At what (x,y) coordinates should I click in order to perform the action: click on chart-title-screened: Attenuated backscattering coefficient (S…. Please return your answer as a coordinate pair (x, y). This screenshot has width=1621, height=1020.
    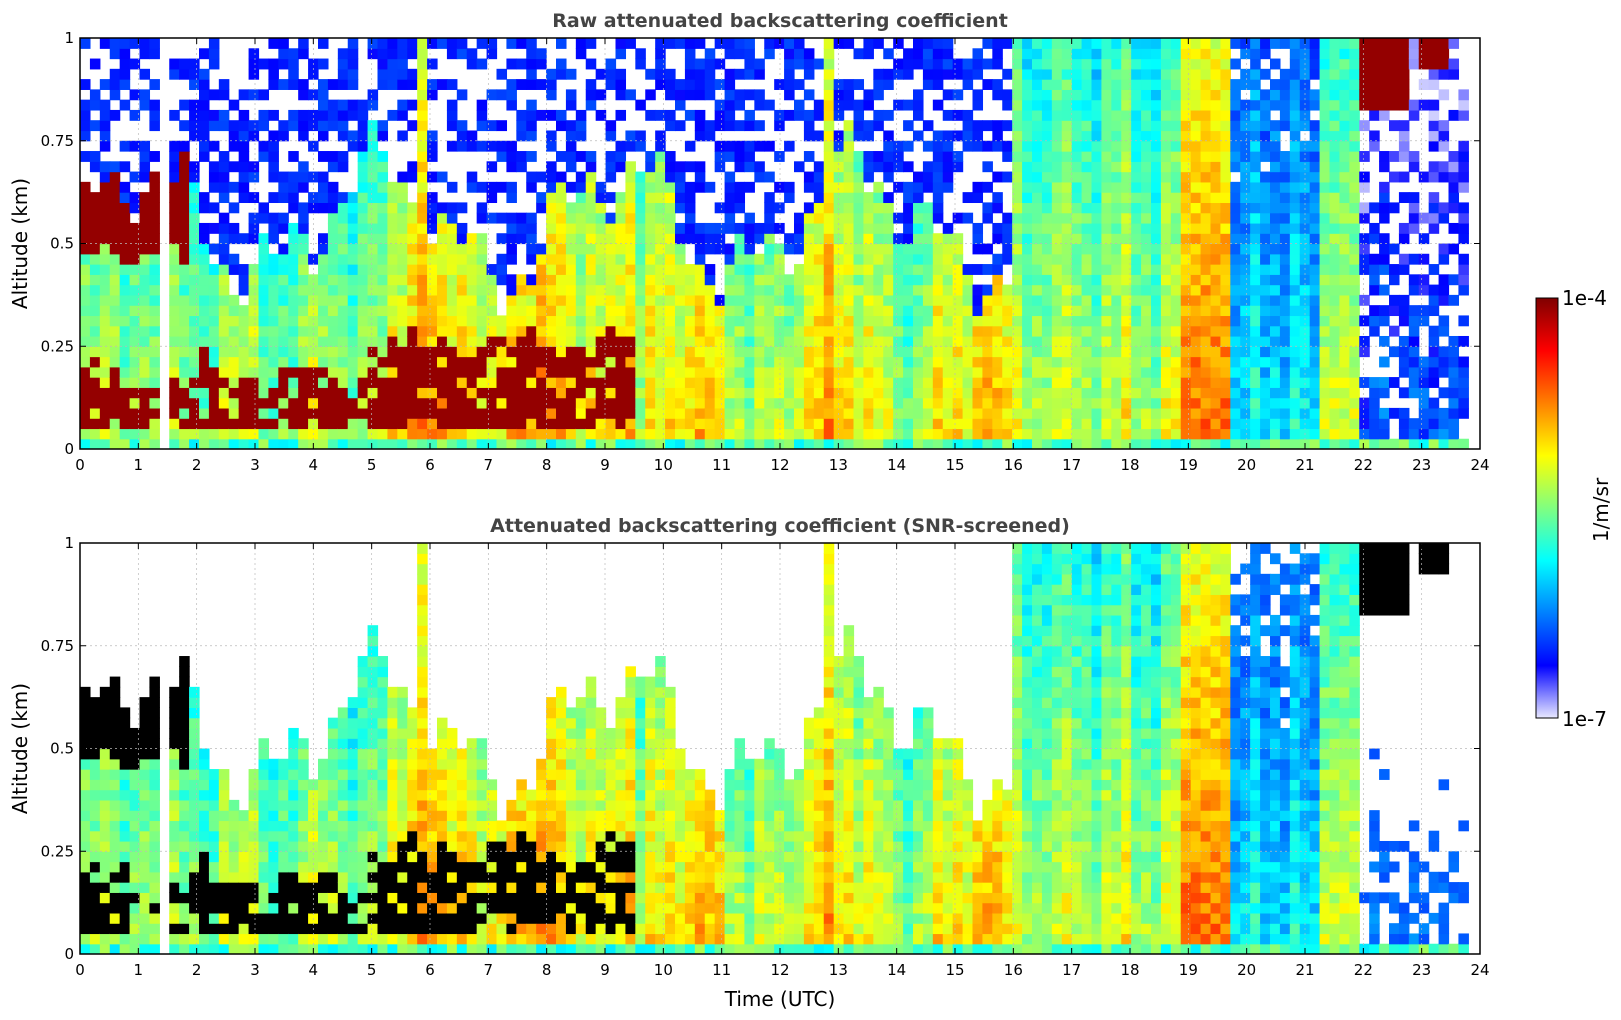
    Looking at the image, I should click on (780, 526).